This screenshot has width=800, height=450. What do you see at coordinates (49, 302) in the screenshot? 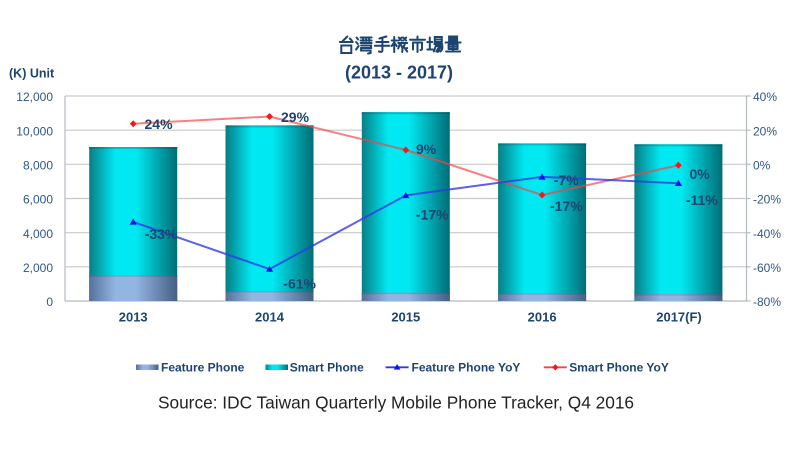
I see `svg-text: 0` at bounding box center [49, 302].